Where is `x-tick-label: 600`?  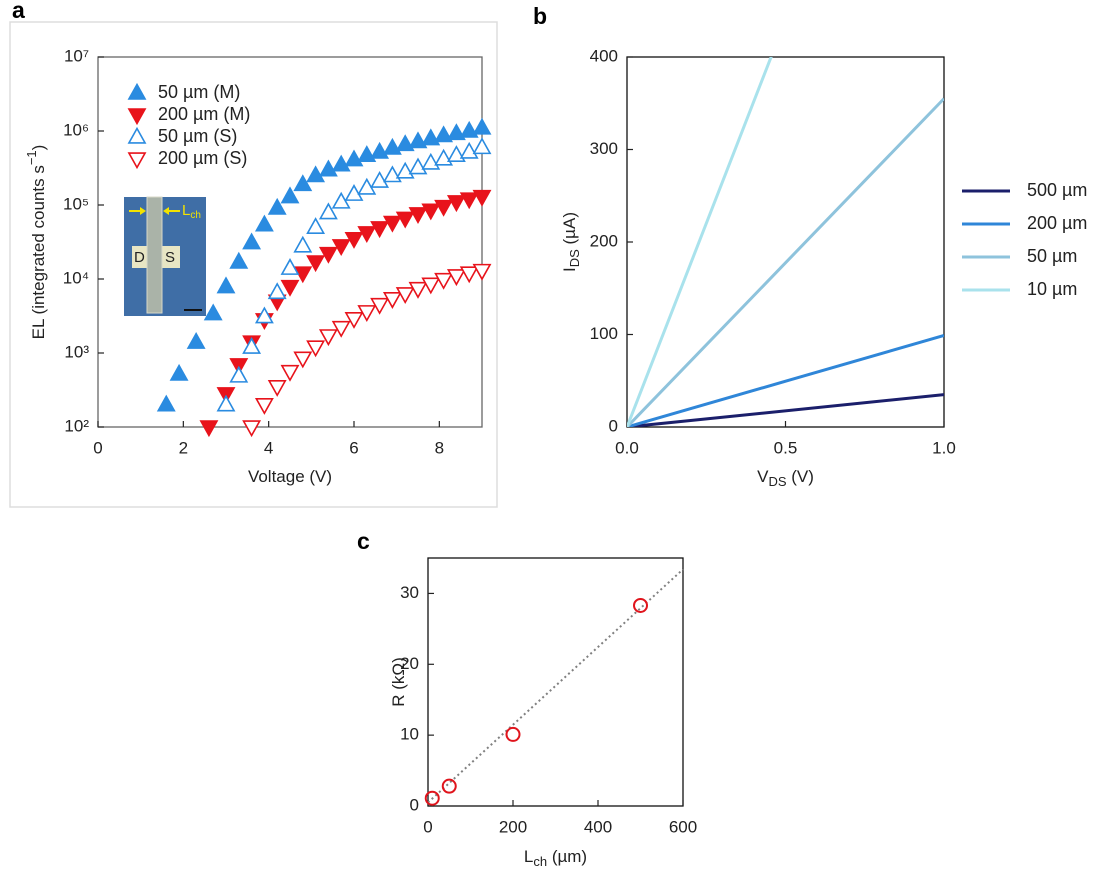 x-tick-label: 600 is located at coordinates (683, 826).